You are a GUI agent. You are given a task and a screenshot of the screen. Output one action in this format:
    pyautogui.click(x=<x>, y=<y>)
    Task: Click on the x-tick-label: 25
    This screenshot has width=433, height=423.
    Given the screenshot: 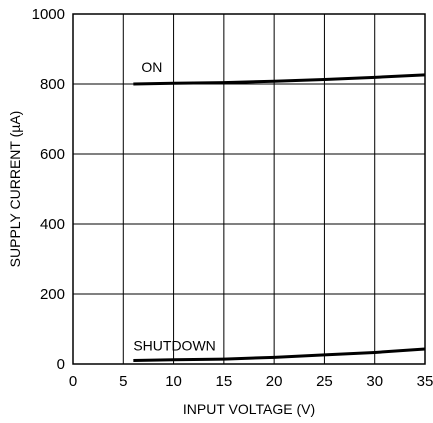 What is the action you would take?
    pyautogui.click(x=324, y=381)
    